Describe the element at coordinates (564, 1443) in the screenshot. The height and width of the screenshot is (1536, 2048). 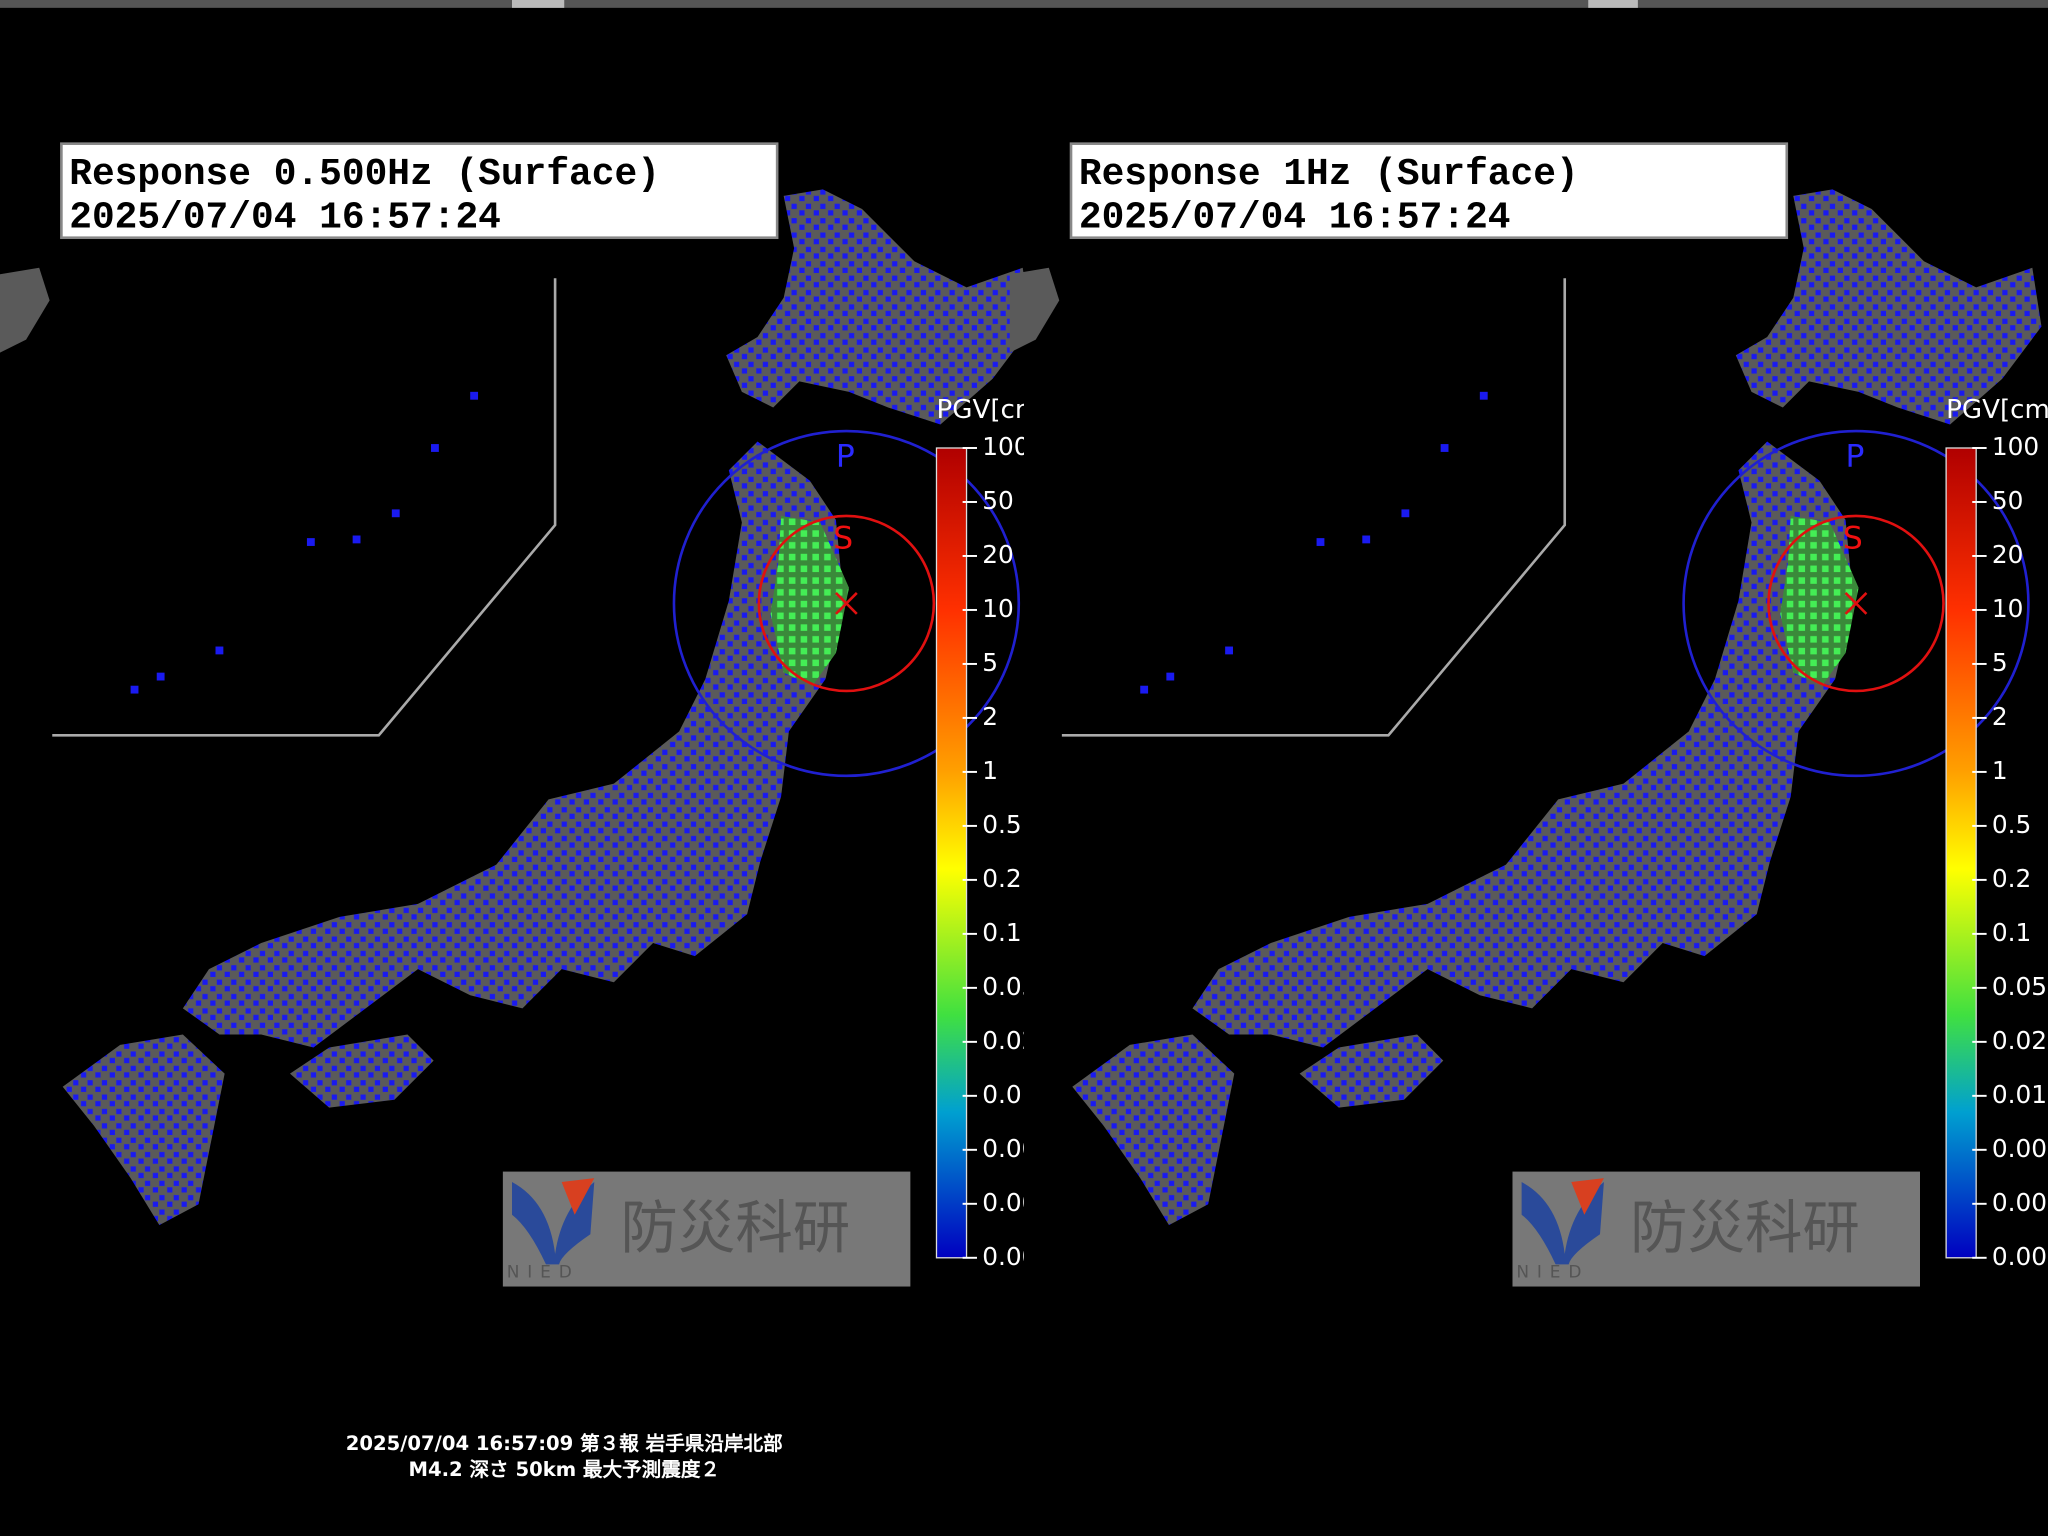
I see `footer-line: 2025/07/04 16:57:09 第３報 岩手県沿岸北部` at that location.